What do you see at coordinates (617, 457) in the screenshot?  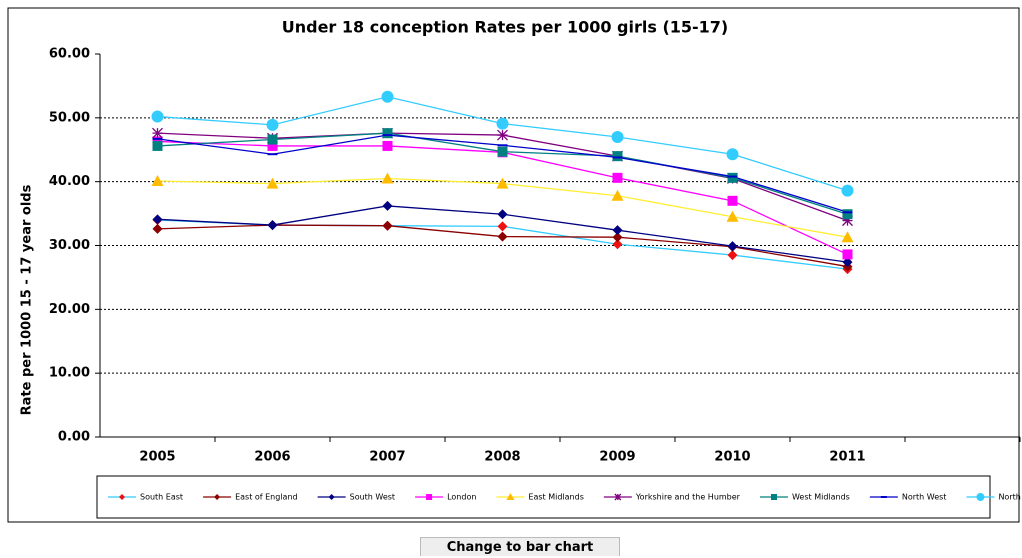 I see `x-tick-label: 2009` at bounding box center [617, 457].